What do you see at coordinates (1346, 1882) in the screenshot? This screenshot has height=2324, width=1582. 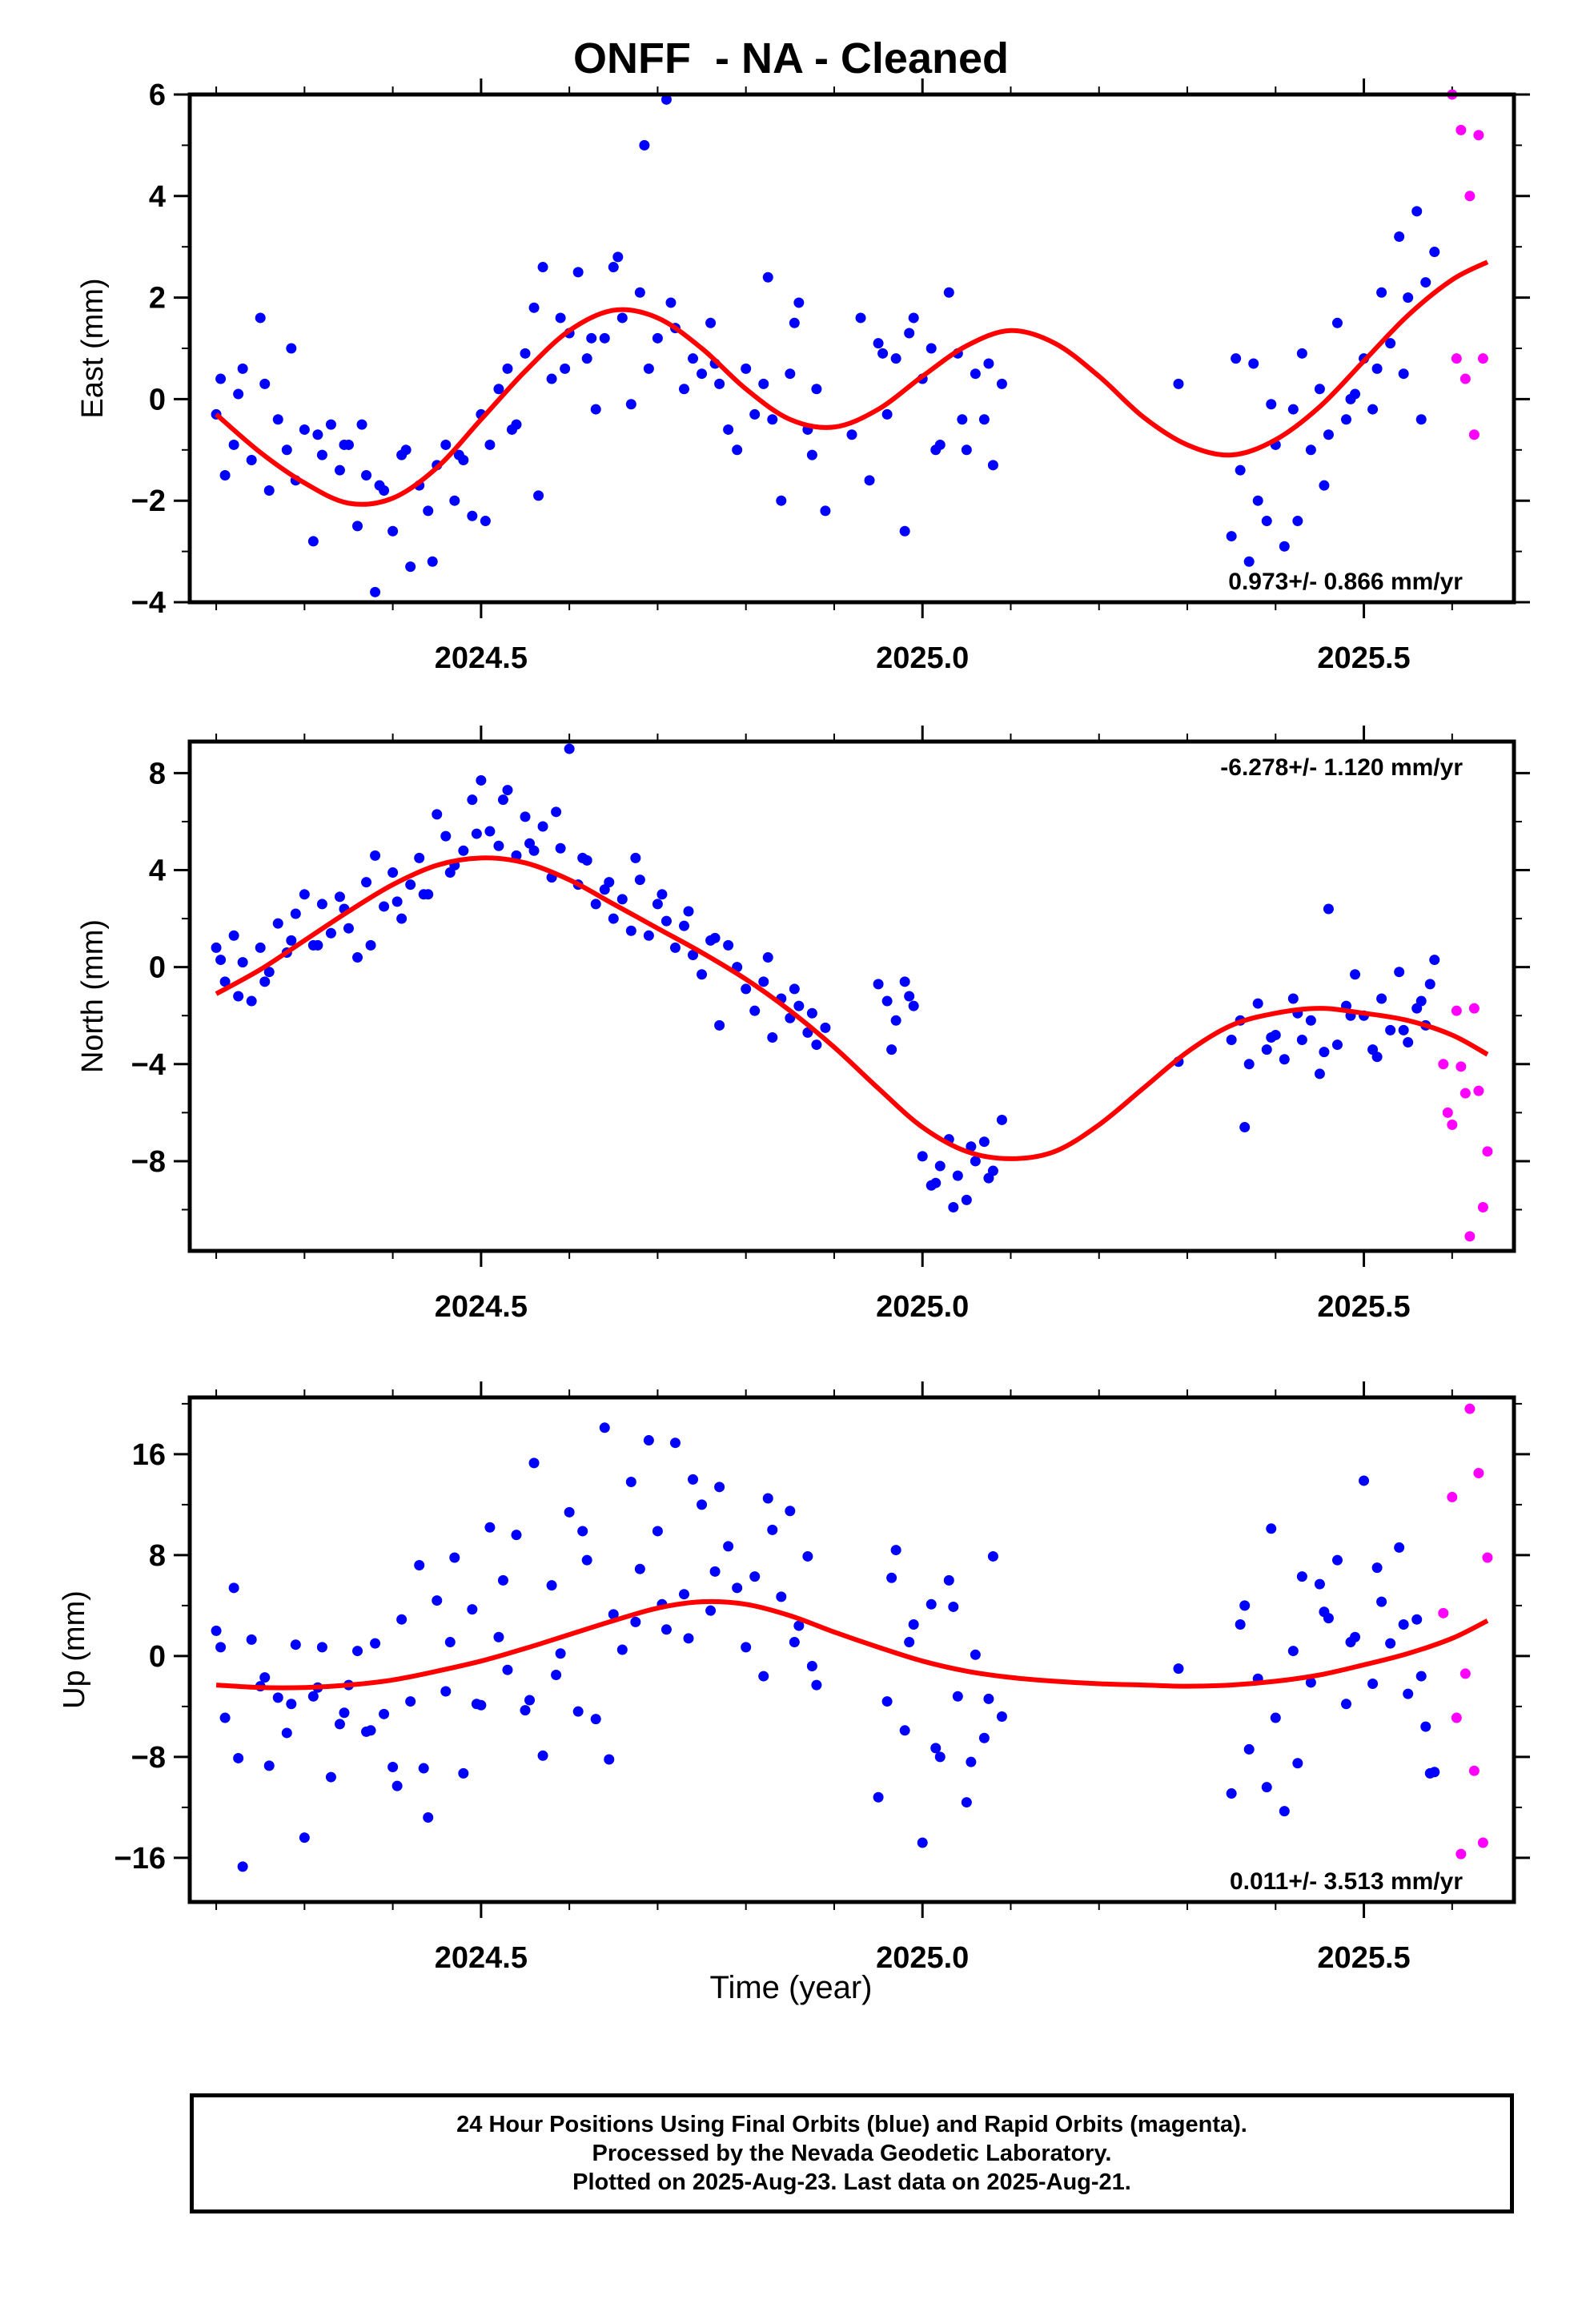 I see `rate-label: 0.011+/- 3.513 mm/yr` at bounding box center [1346, 1882].